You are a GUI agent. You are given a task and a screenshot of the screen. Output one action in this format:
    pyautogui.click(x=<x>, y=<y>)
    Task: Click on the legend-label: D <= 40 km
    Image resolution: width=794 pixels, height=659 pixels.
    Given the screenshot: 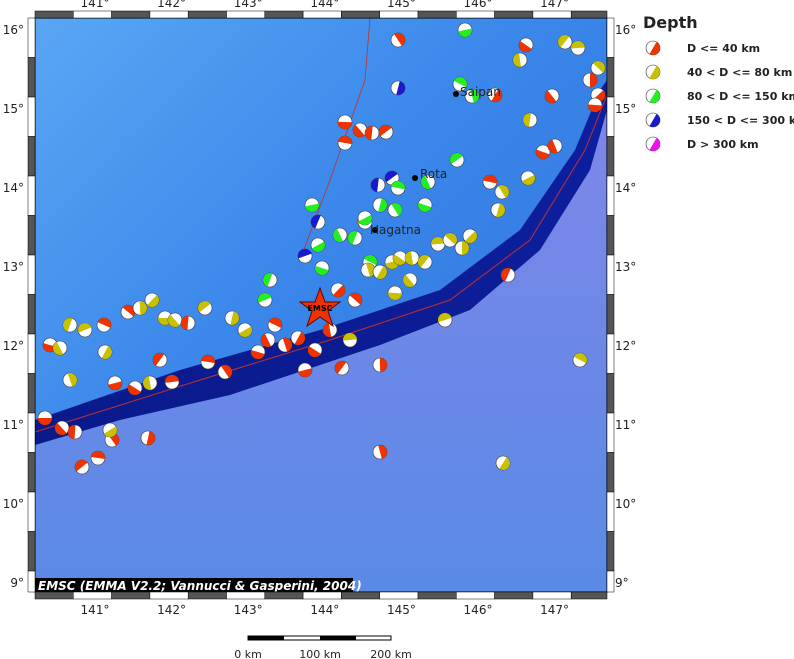 What is the action you would take?
    pyautogui.click(x=723, y=48)
    